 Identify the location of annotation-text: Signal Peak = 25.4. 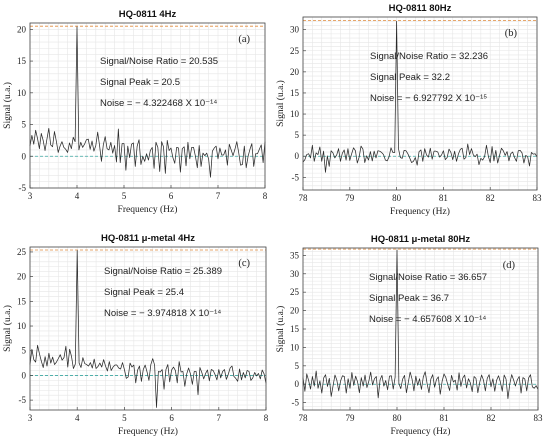
(144, 292).